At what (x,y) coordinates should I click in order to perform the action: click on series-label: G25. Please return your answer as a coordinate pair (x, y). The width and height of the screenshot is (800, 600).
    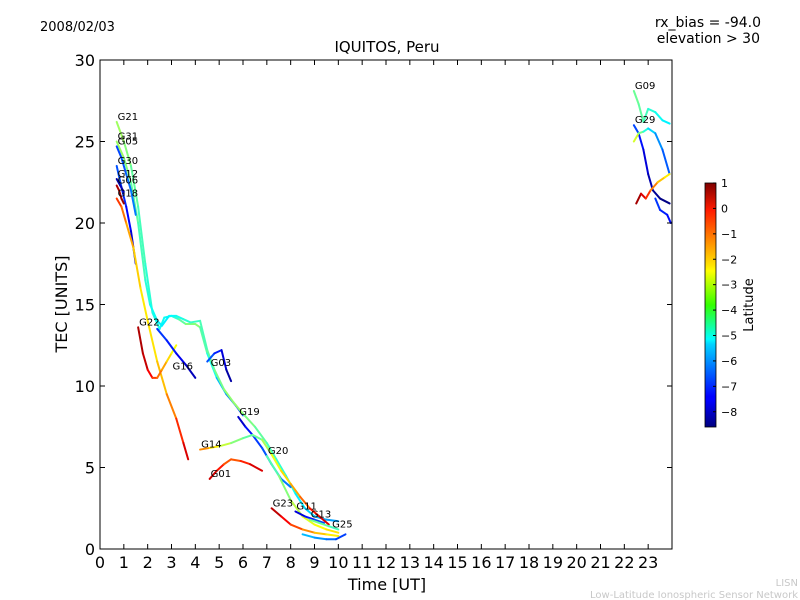
    Looking at the image, I should click on (342, 524).